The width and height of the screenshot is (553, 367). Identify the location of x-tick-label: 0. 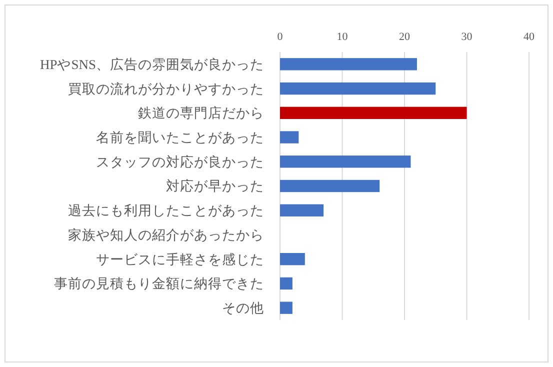
(280, 37).